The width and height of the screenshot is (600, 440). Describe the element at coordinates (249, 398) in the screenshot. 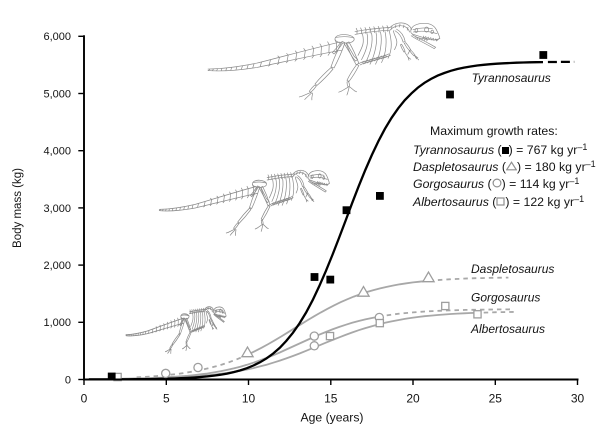

I see `svg-text: 10` at that location.